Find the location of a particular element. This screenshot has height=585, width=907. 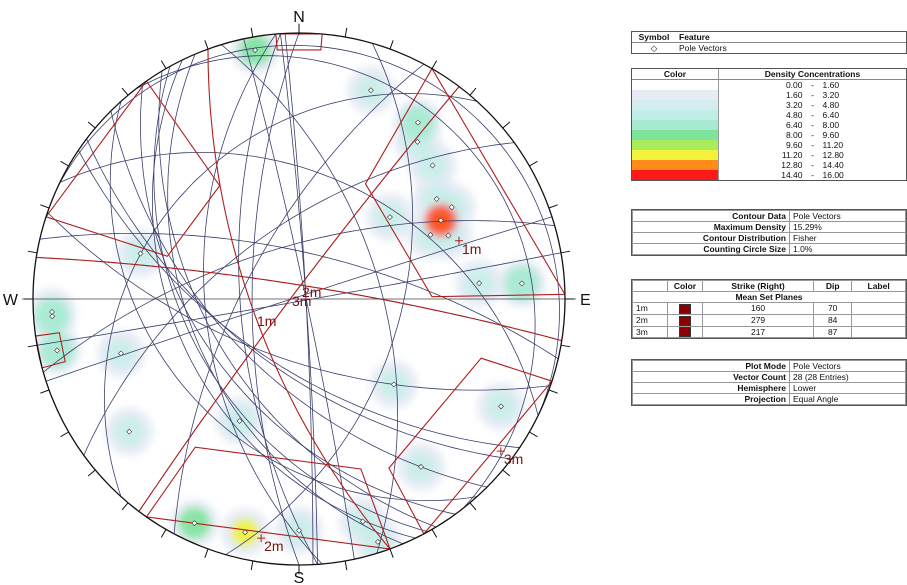

set-strike: 279 is located at coordinates (758, 320).